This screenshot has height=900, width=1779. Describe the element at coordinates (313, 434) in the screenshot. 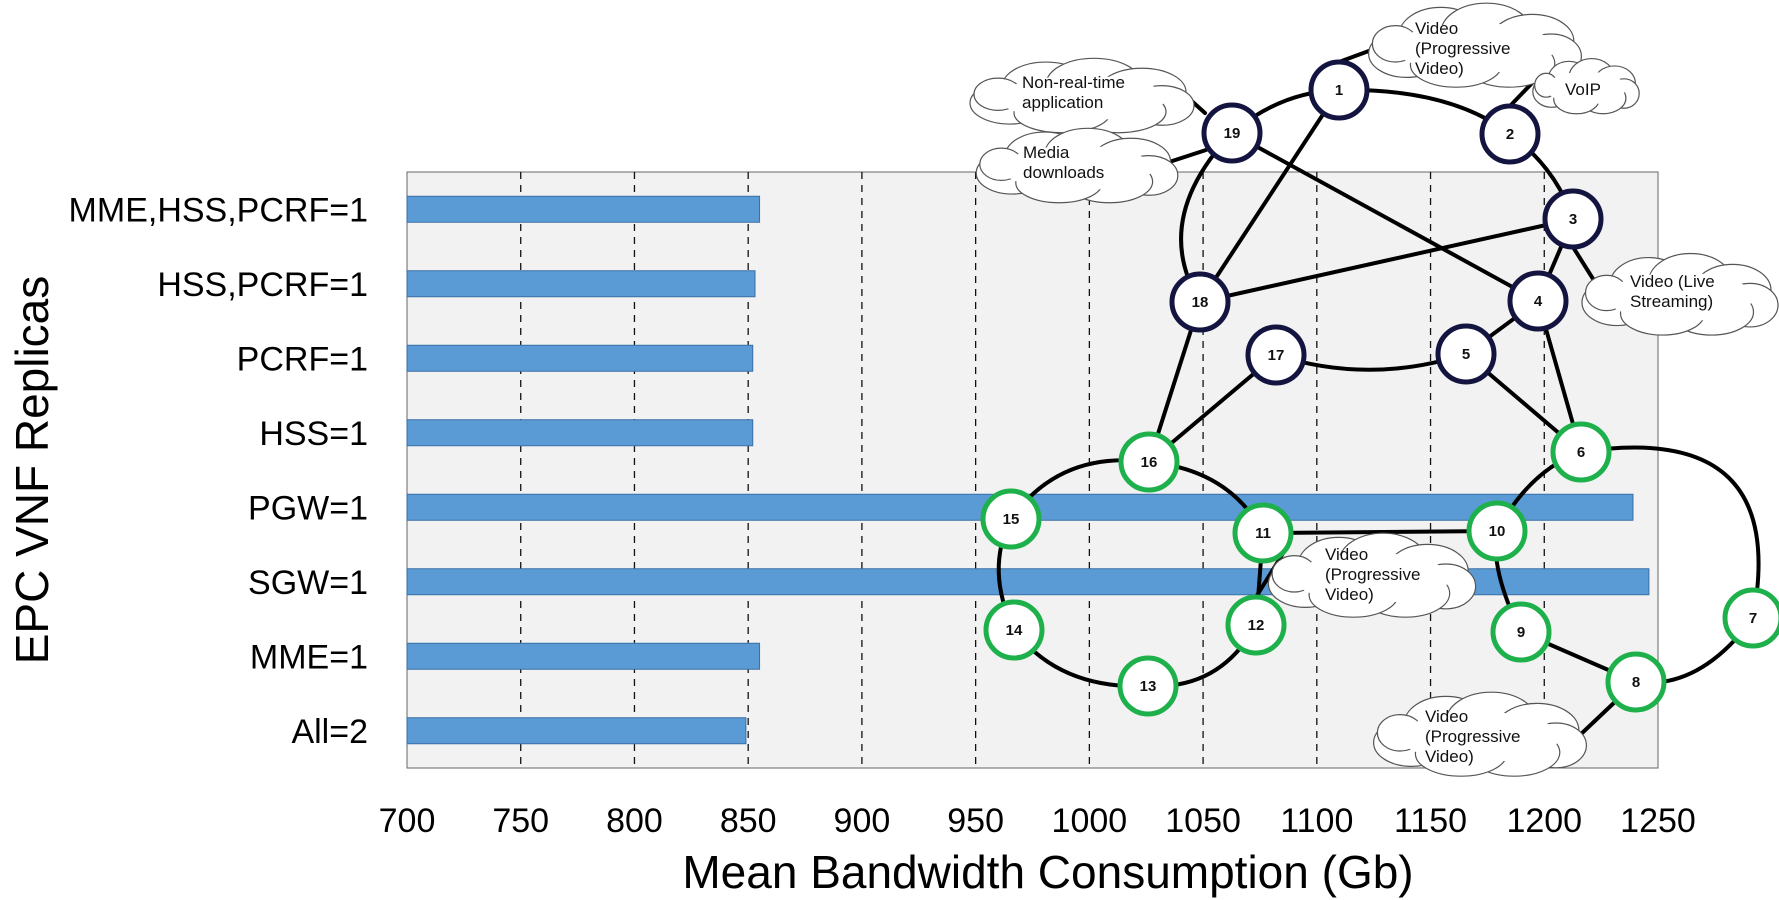

I see `y-tick-label: HSS=1` at that location.